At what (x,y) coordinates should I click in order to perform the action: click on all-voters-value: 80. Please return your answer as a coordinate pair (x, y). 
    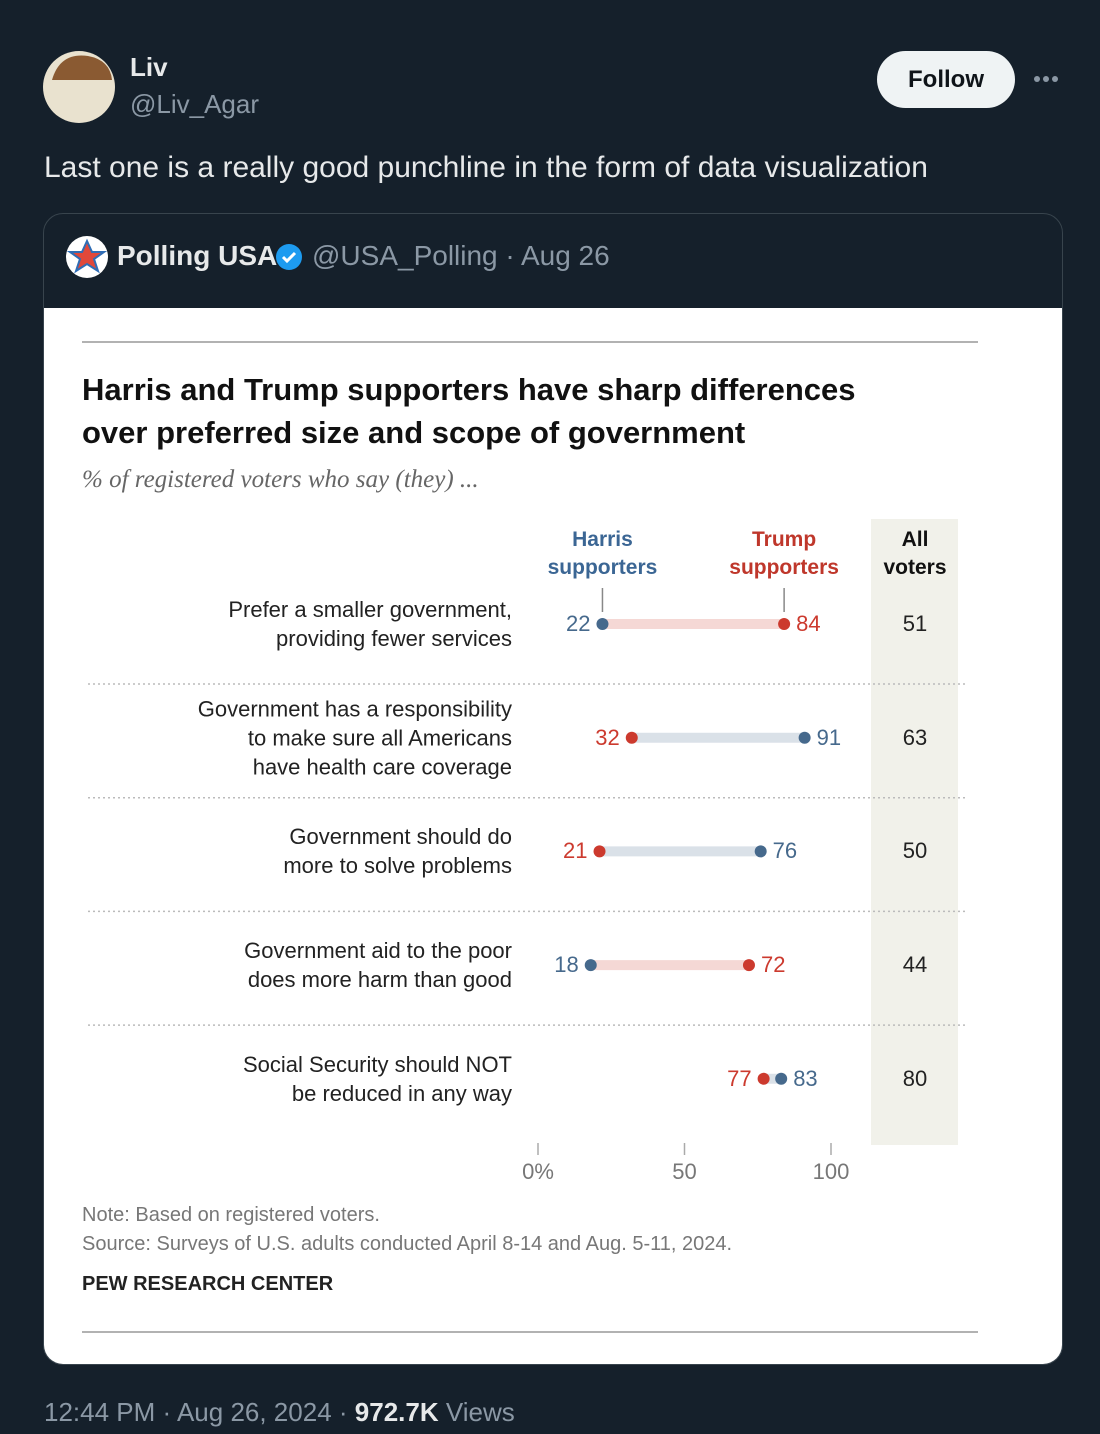
    Looking at the image, I should click on (915, 1078).